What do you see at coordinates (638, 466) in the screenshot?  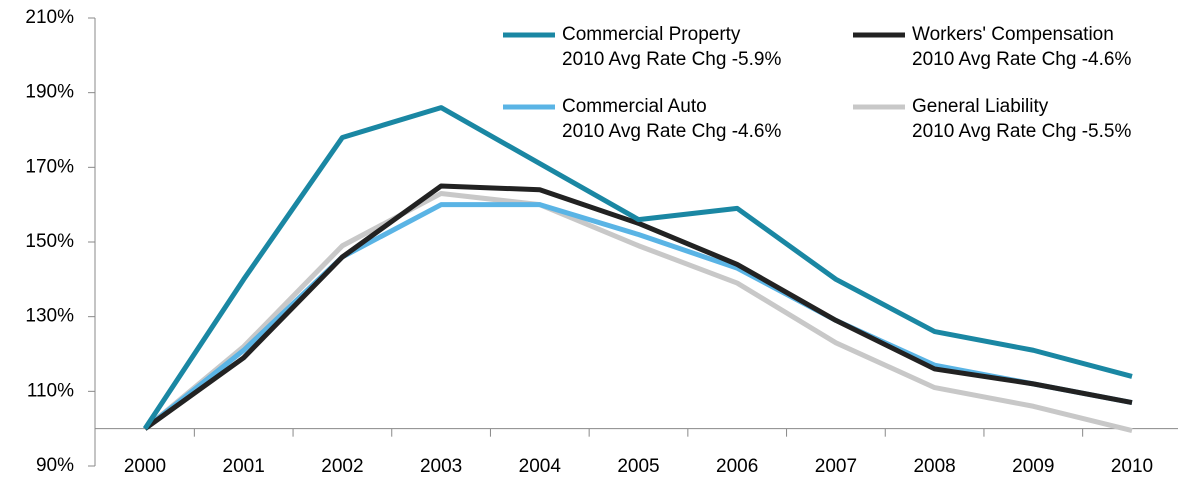 I see `x-tick-label: 2005` at bounding box center [638, 466].